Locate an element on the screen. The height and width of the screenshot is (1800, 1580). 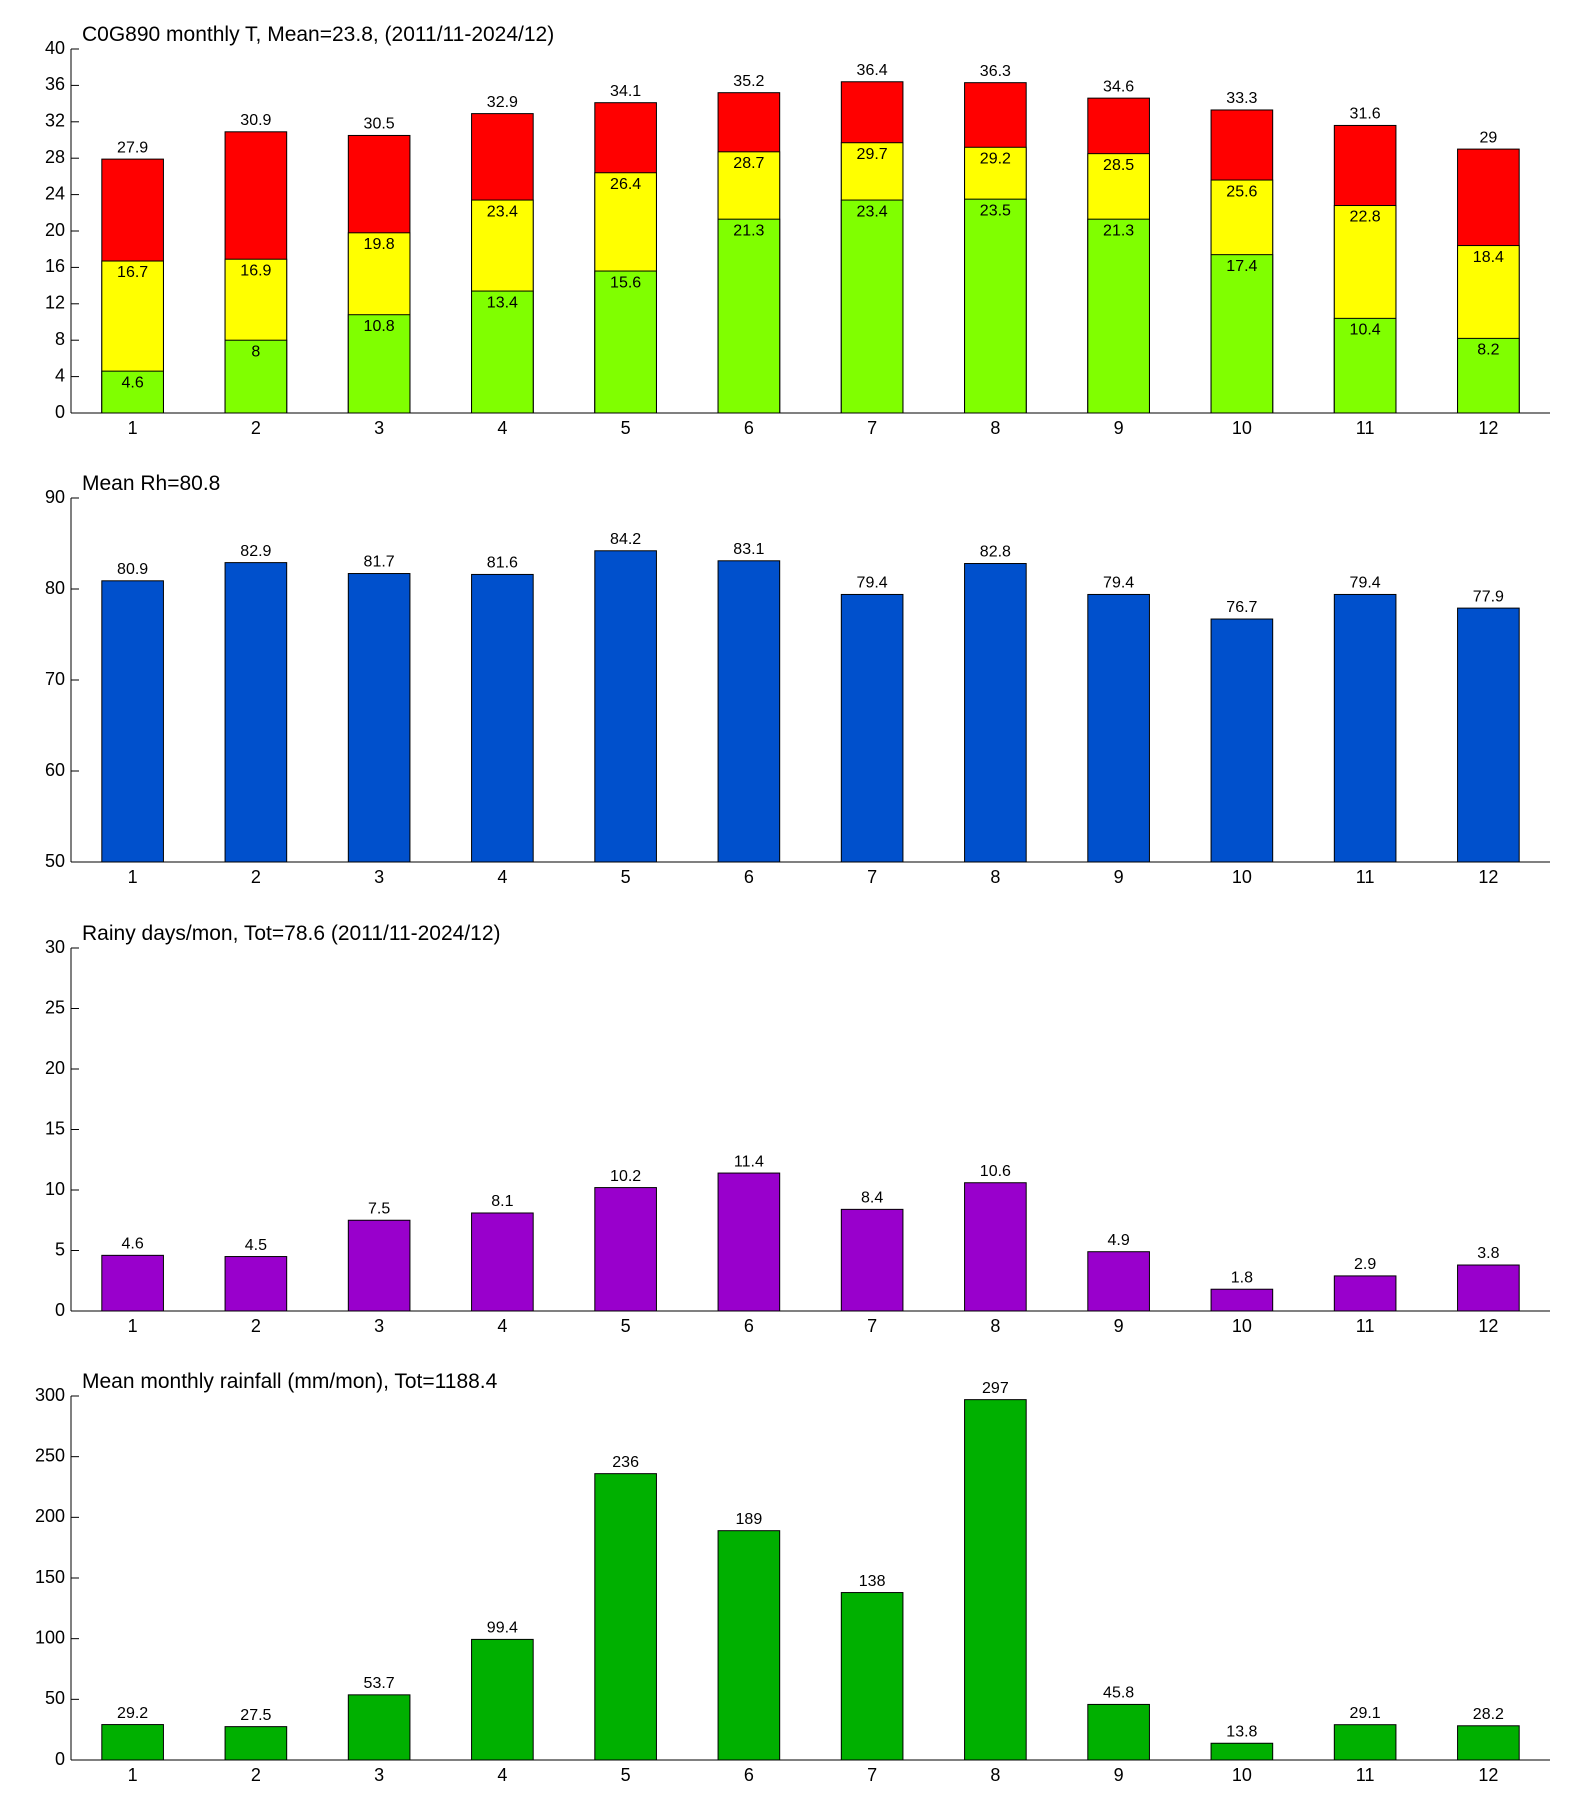
value-label: 11.4 is located at coordinates (749, 1161).